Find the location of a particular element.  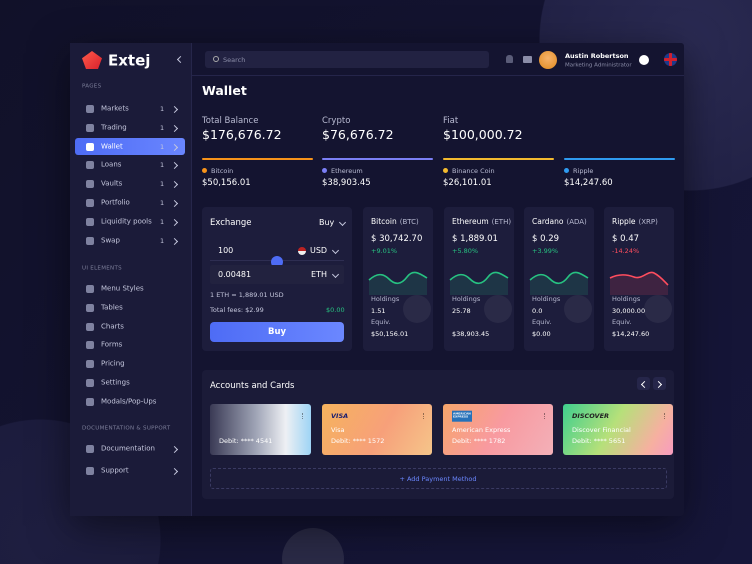

section-title: DOCUMENTATION & SUPPORT is located at coordinates (126, 428).